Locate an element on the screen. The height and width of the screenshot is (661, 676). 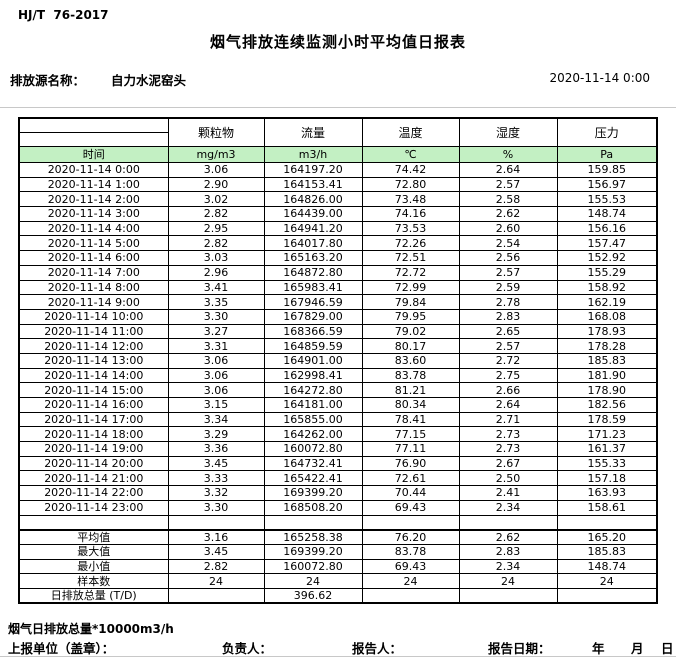
value-cell: 73.48 is located at coordinates (410, 199).